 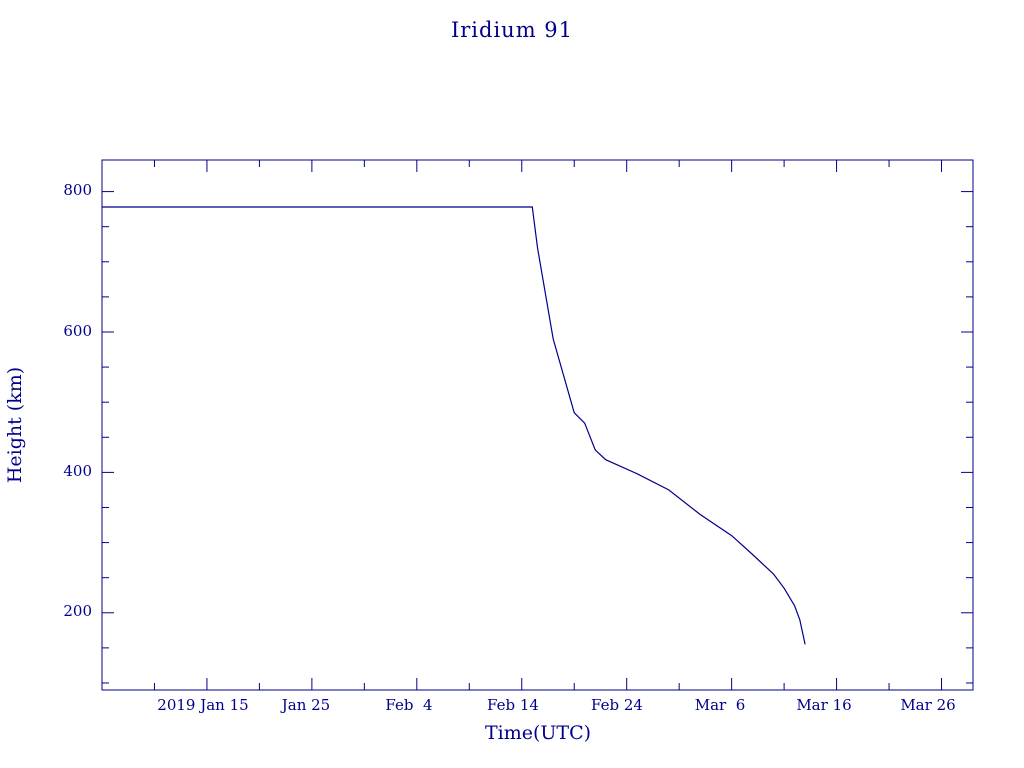 What do you see at coordinates (77, 190) in the screenshot?
I see `y-tick-label: 800` at bounding box center [77, 190].